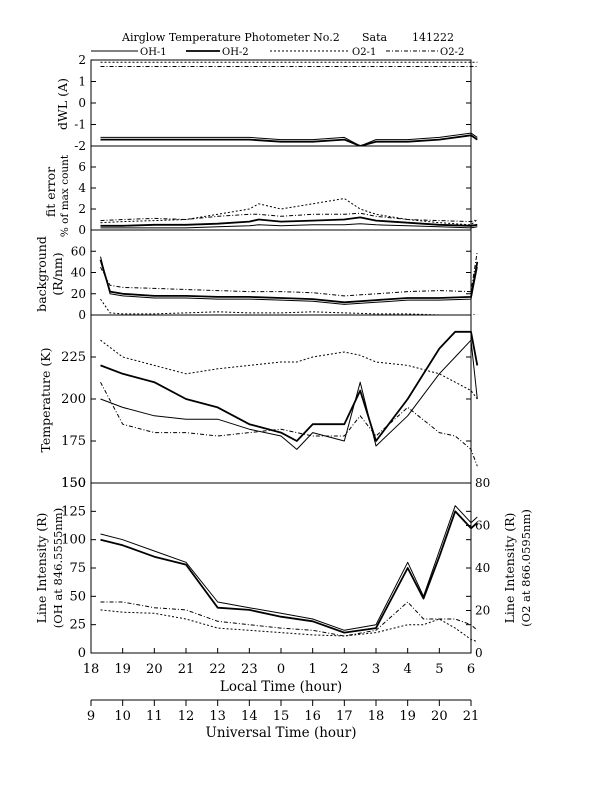 The width and height of the screenshot is (612, 792). Describe the element at coordinates (375, 37) in the screenshot. I see `site-label: Sata` at that location.